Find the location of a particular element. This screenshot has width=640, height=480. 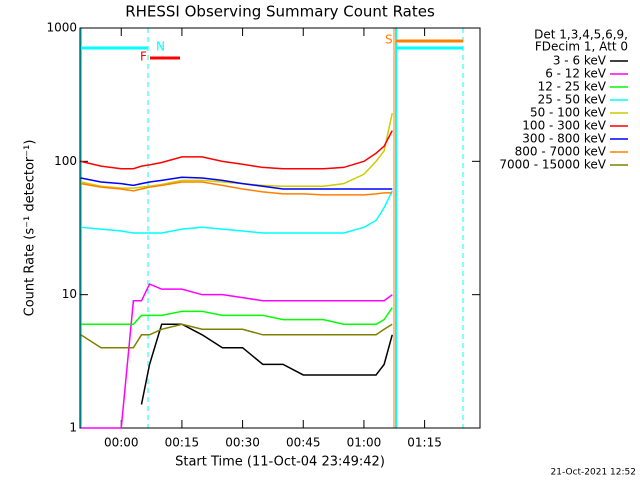

y-tick-label: 1 is located at coordinates (73, 428).